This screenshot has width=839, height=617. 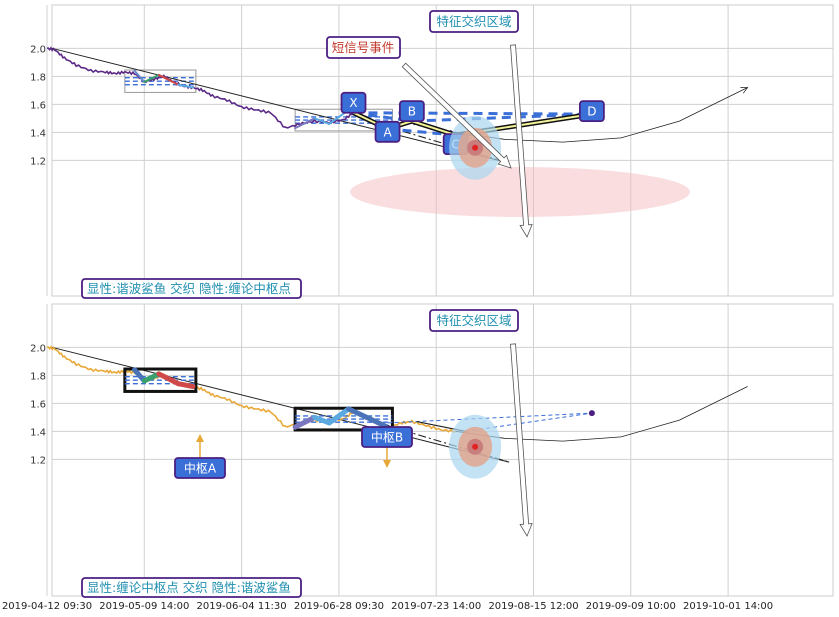 I want to click on feature-arrows-top, so click(x=467, y=141).